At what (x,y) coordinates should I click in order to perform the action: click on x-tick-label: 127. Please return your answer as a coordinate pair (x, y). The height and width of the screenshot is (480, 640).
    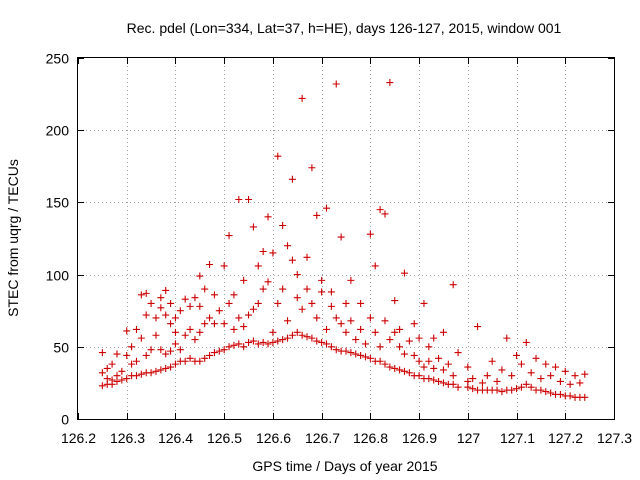
    Looking at the image, I should click on (469, 438).